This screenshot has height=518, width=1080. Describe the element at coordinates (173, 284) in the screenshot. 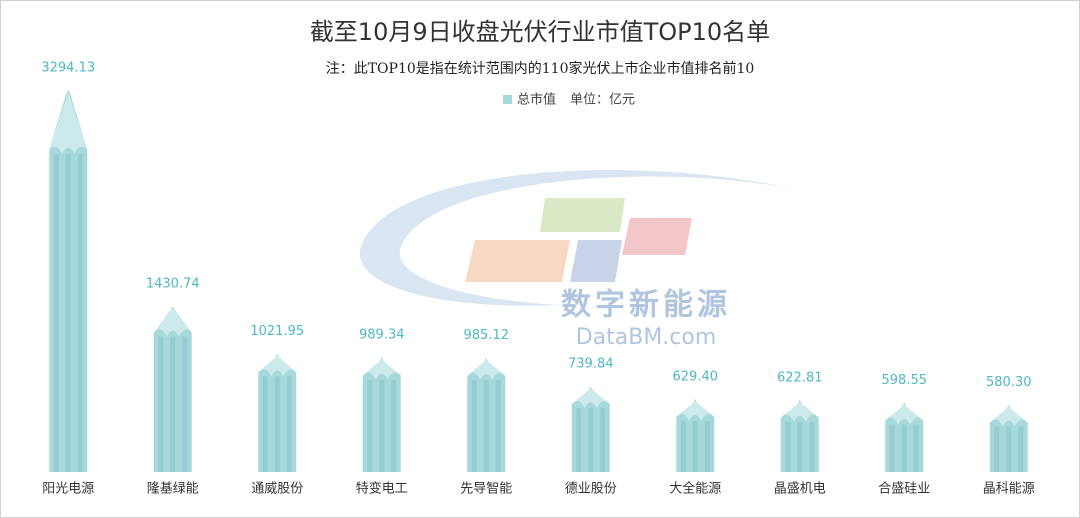

I see `value-label: 1430.74` at that location.